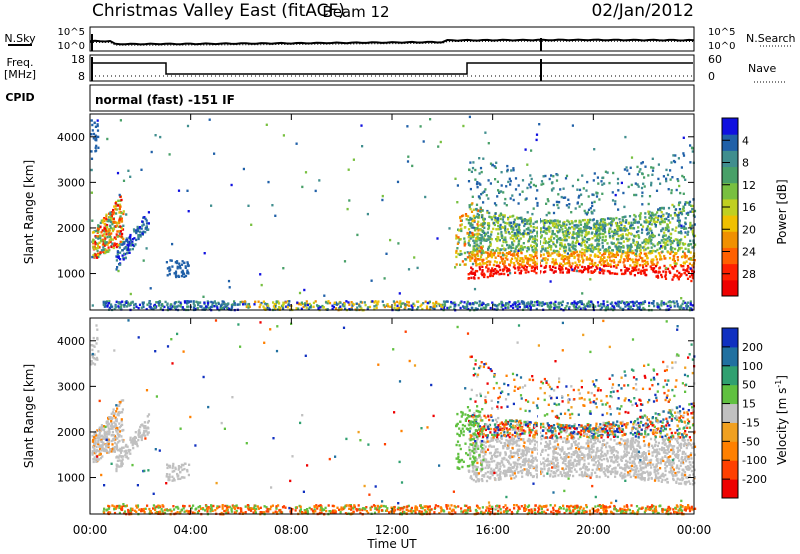 This screenshot has height=554, width=800. Describe the element at coordinates (392, 68) in the screenshot. I see `frequency-panel-frame` at that location.